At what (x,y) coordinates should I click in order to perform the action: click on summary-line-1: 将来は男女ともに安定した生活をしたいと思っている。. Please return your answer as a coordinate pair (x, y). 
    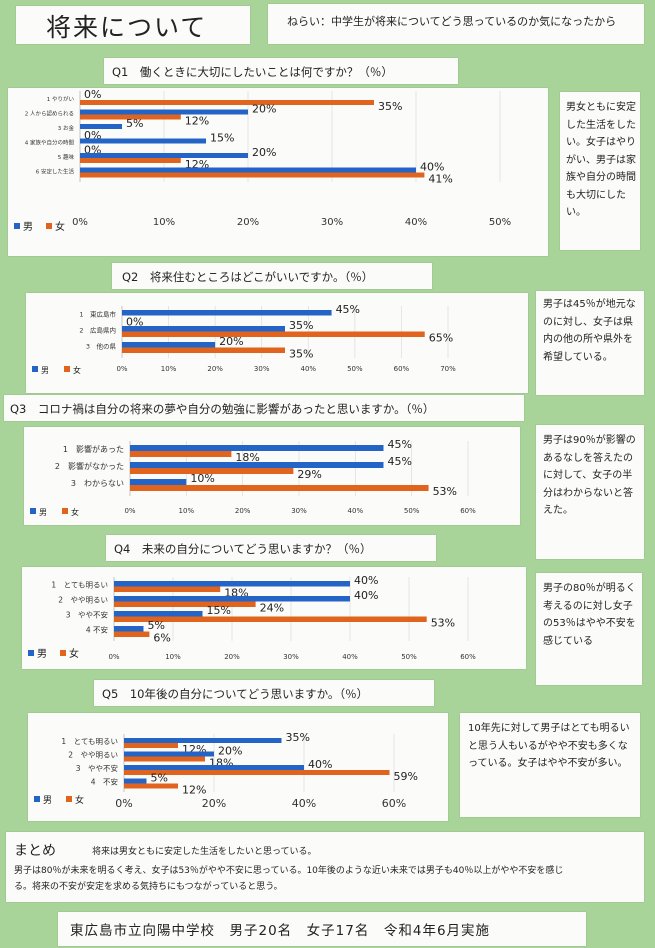
    Looking at the image, I should click on (204, 852).